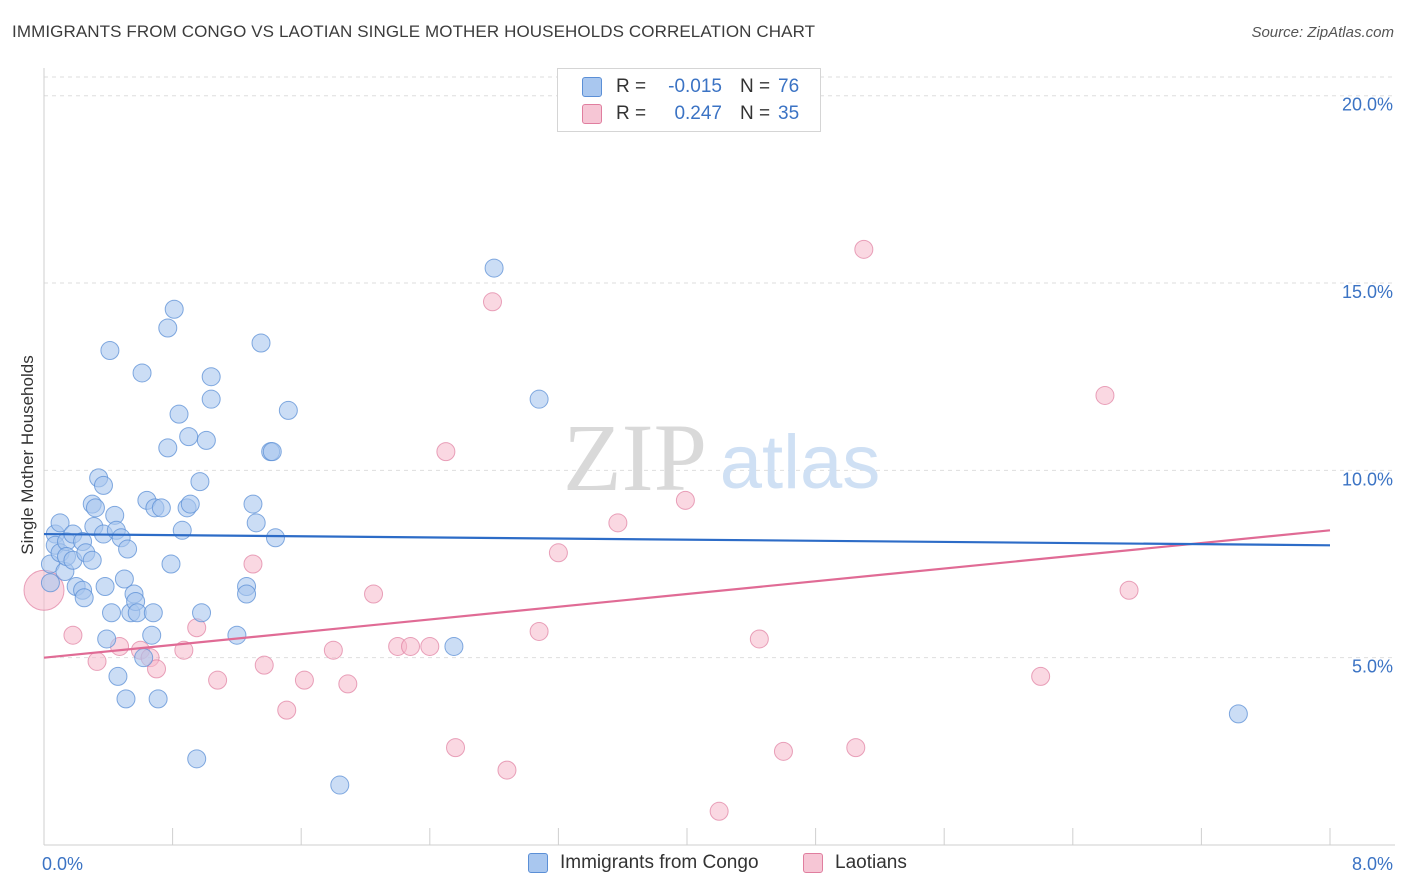 The height and width of the screenshot is (892, 1406). Describe the element at coordinates (813, 863) in the screenshot. I see `series-swatch-laotians` at that location.